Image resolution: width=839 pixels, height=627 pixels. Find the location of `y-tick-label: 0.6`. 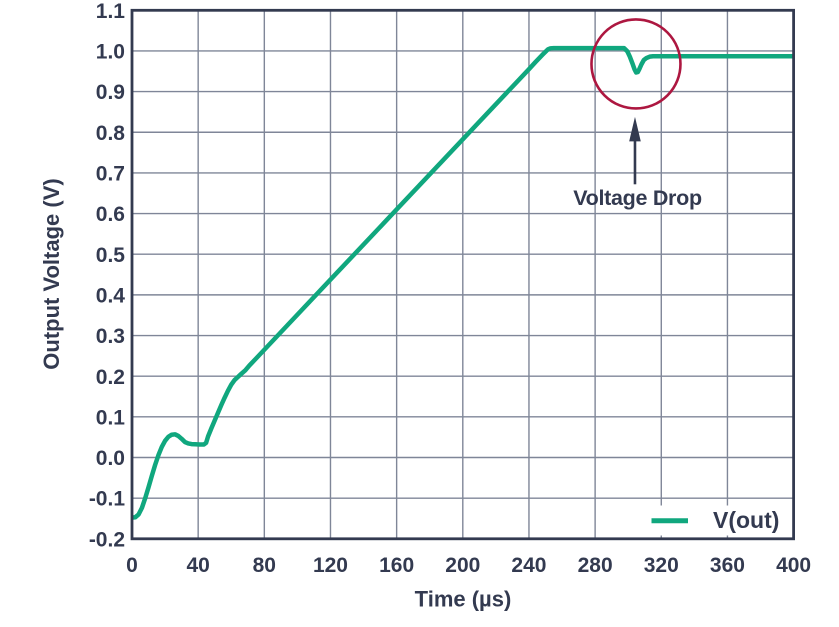

y-tick-label: 0.6 is located at coordinates (110, 214).